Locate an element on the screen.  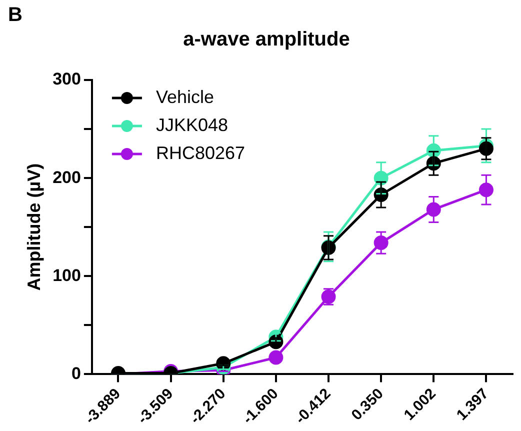
y-axis-title: Amplitude (µV) is located at coordinates (34, 227).